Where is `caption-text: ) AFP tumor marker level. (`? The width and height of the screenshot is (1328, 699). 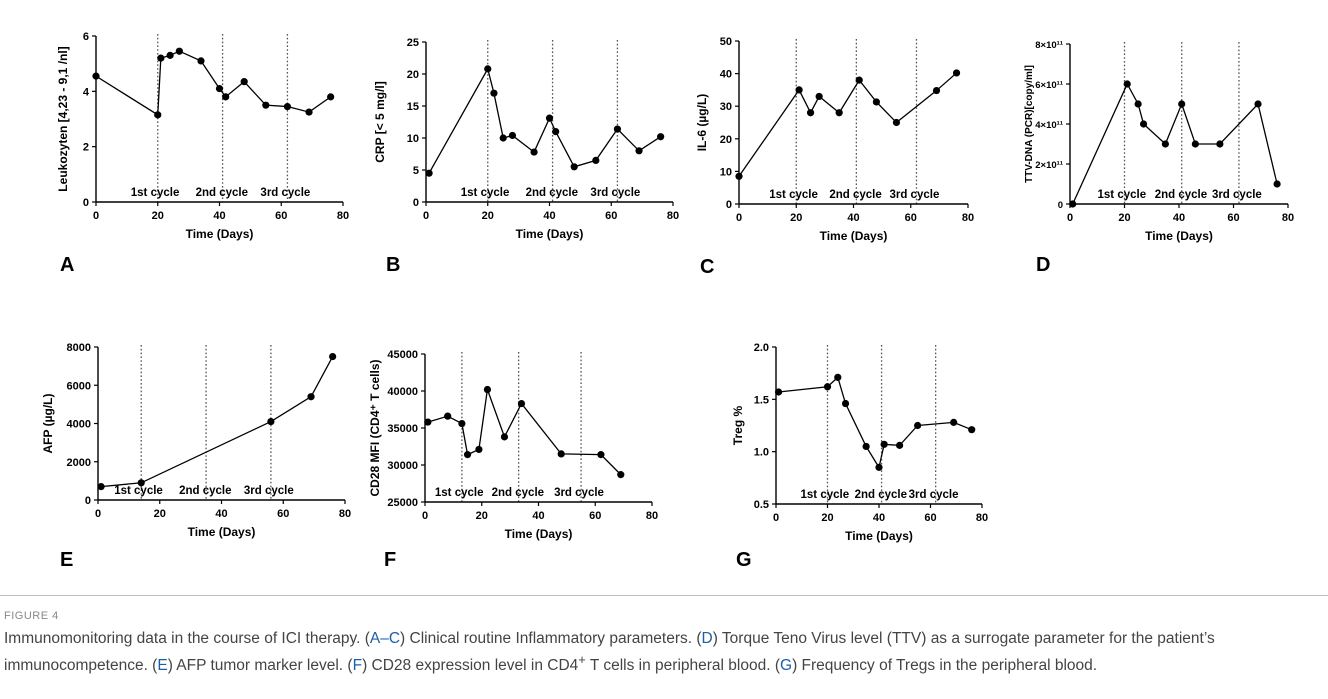 caption-text: ) AFP tumor marker level. ( is located at coordinates (260, 666).